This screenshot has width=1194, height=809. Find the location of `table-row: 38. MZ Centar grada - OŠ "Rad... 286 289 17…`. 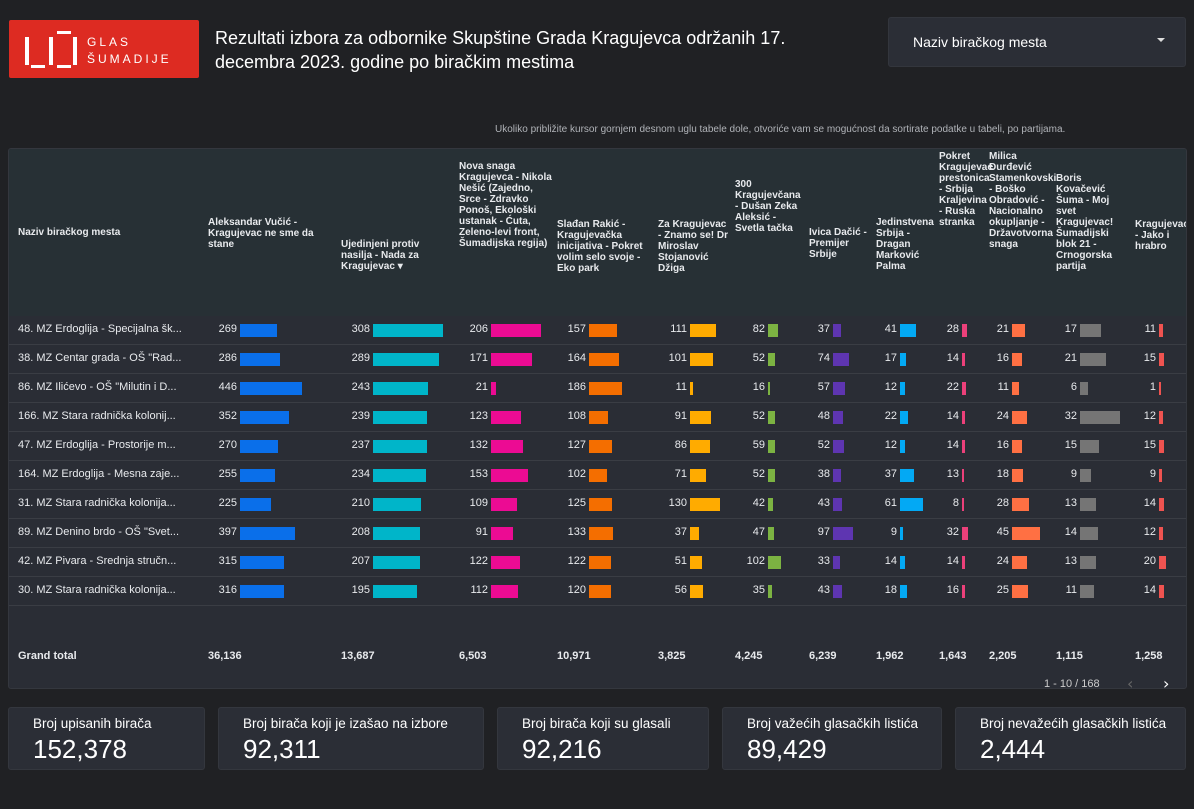

table-row: 38. MZ Centar grada - OŠ "Rad... 286 289 17… is located at coordinates (597, 359).